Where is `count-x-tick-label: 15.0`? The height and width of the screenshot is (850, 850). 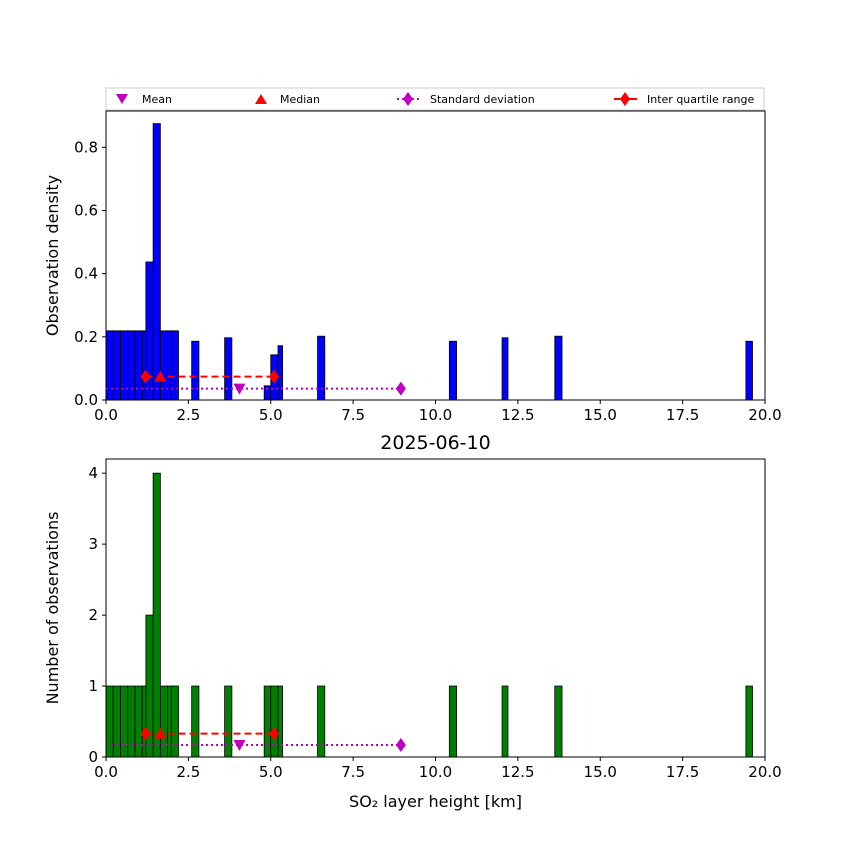
count-x-tick-label: 15.0 is located at coordinates (600, 772).